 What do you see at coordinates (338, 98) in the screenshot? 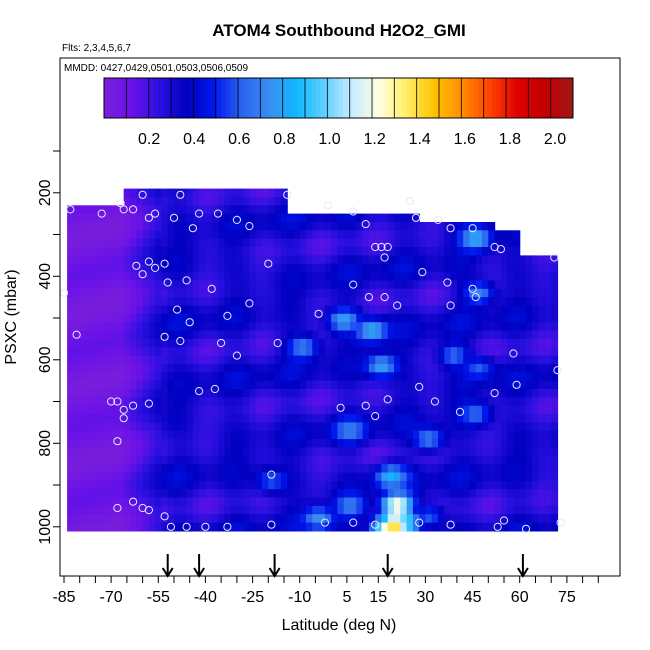
I see `colorbar-frame` at bounding box center [338, 98].